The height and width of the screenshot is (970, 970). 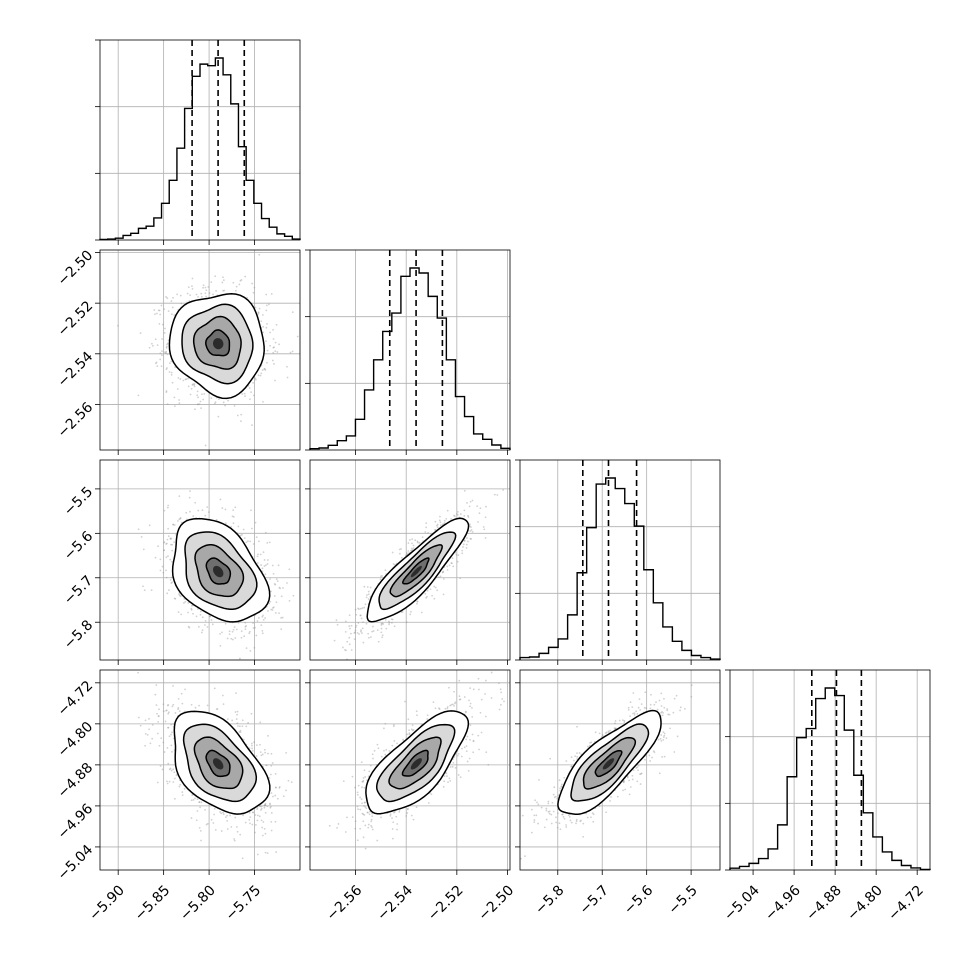 I want to click on panel-frame, so click(x=200, y=350).